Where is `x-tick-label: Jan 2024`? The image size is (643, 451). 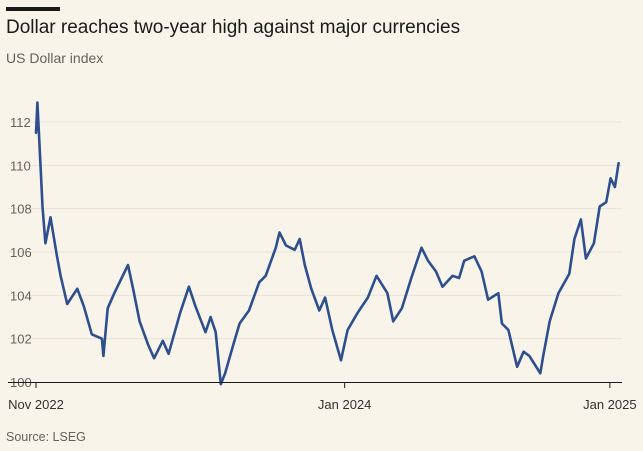
x-tick-label: Jan 2024 is located at coordinates (345, 404).